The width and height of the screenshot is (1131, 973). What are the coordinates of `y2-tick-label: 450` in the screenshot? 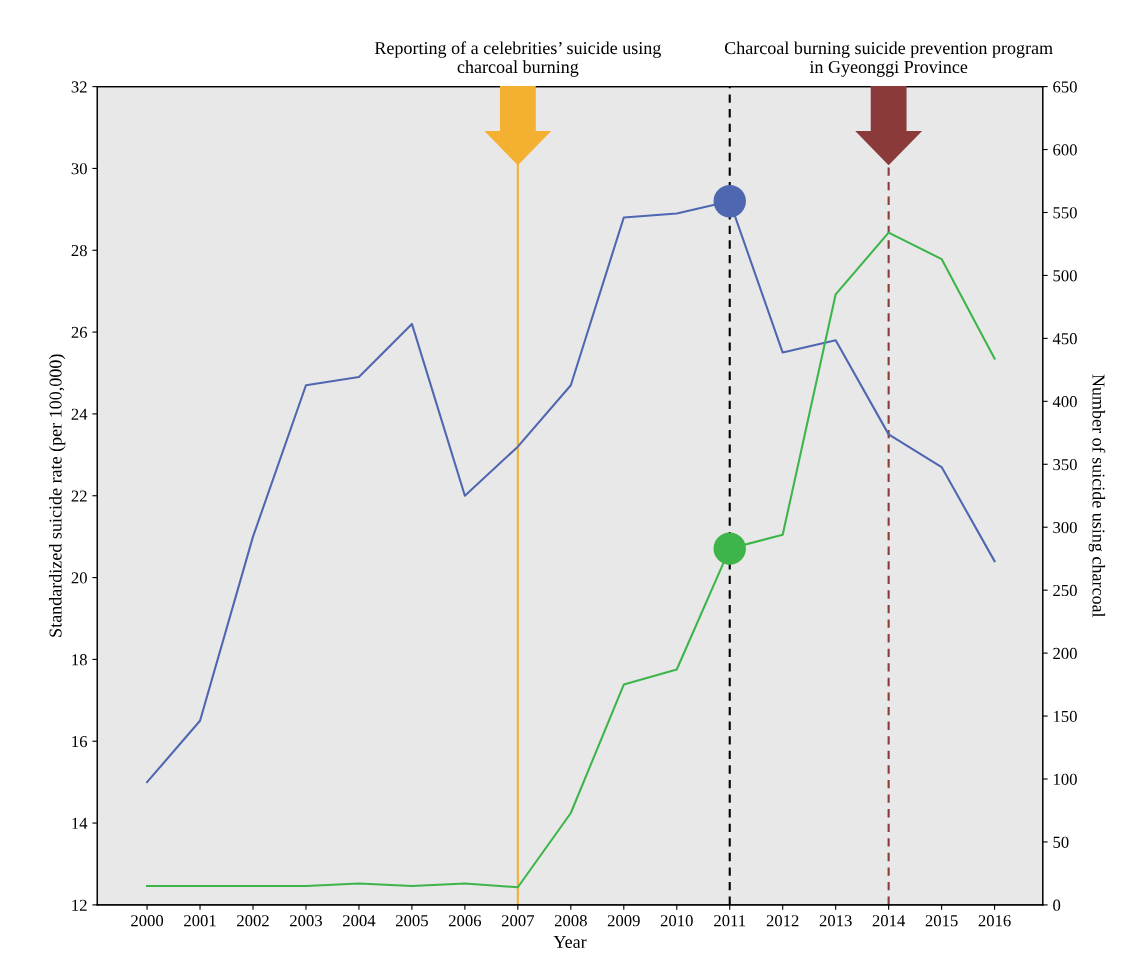 It's located at (1064, 339).